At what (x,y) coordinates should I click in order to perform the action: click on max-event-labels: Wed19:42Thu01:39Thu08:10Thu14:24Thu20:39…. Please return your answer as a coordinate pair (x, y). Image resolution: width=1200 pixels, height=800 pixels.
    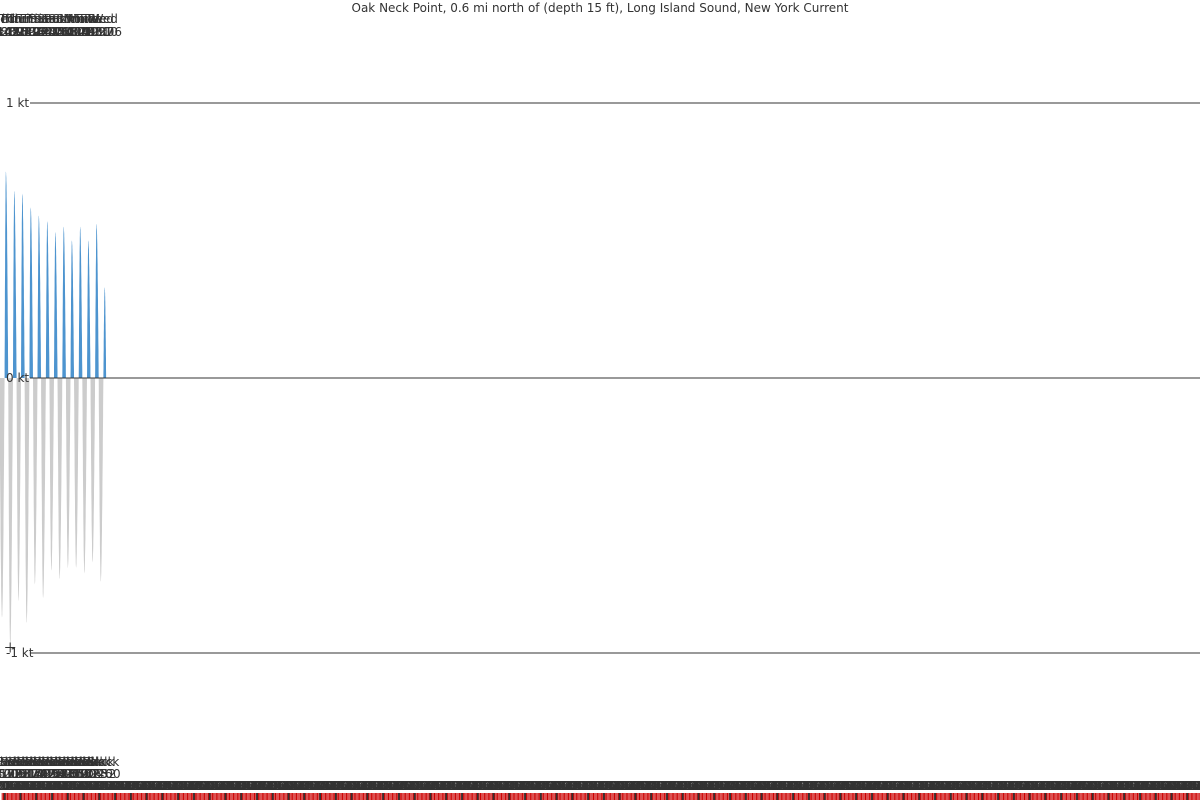
    Looking at the image, I should click on (61, 25).